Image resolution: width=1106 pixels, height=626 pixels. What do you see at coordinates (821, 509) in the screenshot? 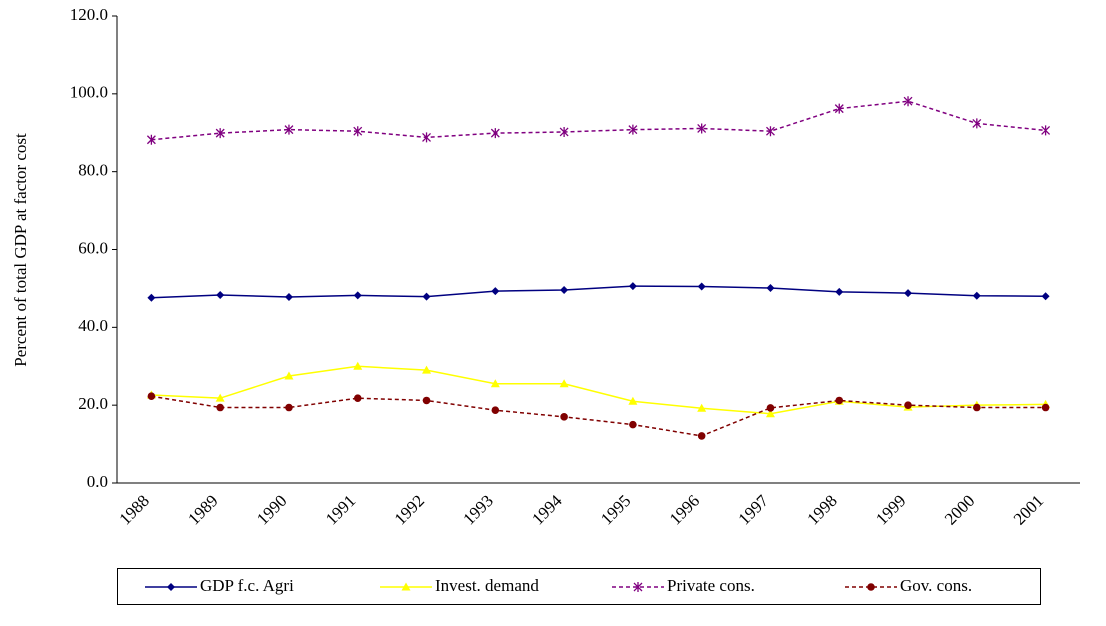
I see `x-tick-label: 1998` at bounding box center [821, 509].